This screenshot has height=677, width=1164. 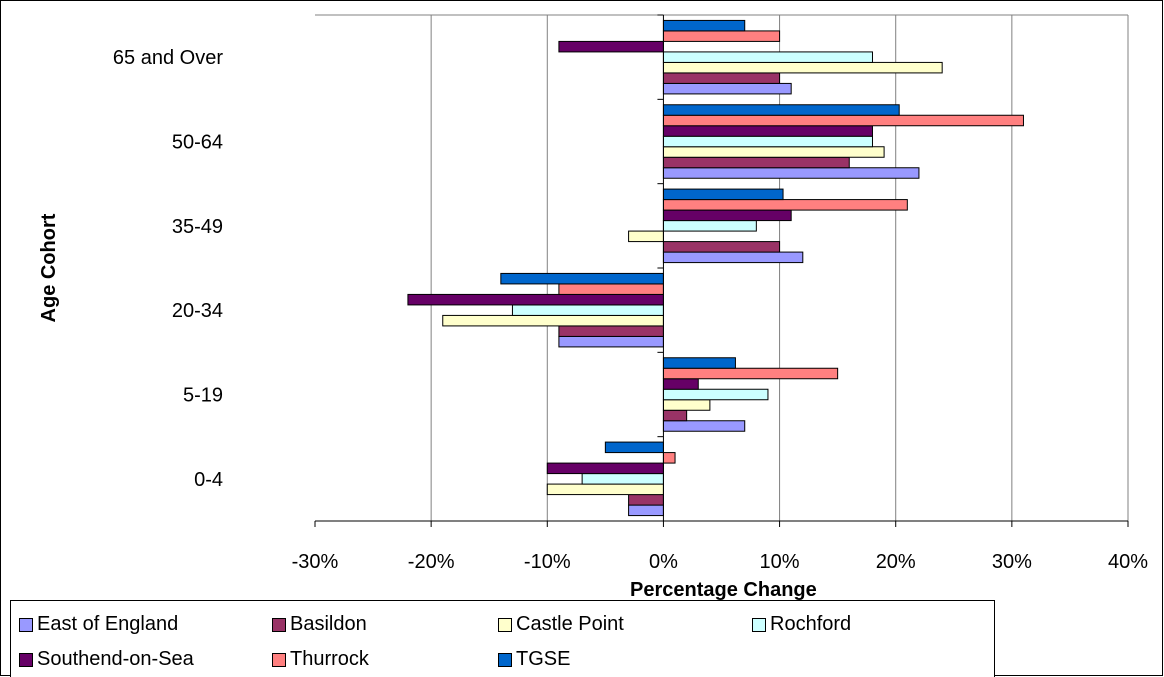 What do you see at coordinates (328, 624) in the screenshot?
I see `legend-label: Basildon` at bounding box center [328, 624].